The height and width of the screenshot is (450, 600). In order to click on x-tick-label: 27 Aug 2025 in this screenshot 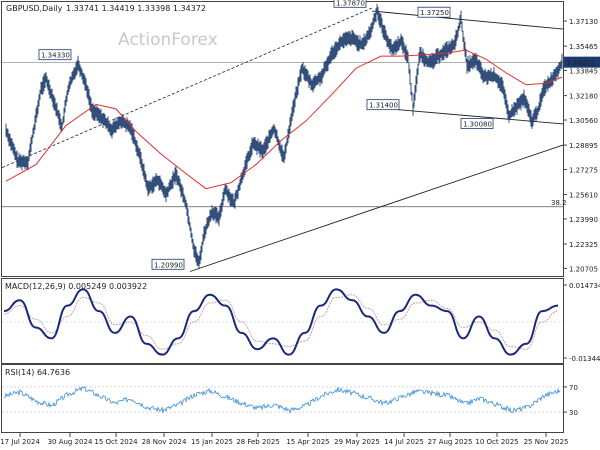, I will do `click(450, 442)`.